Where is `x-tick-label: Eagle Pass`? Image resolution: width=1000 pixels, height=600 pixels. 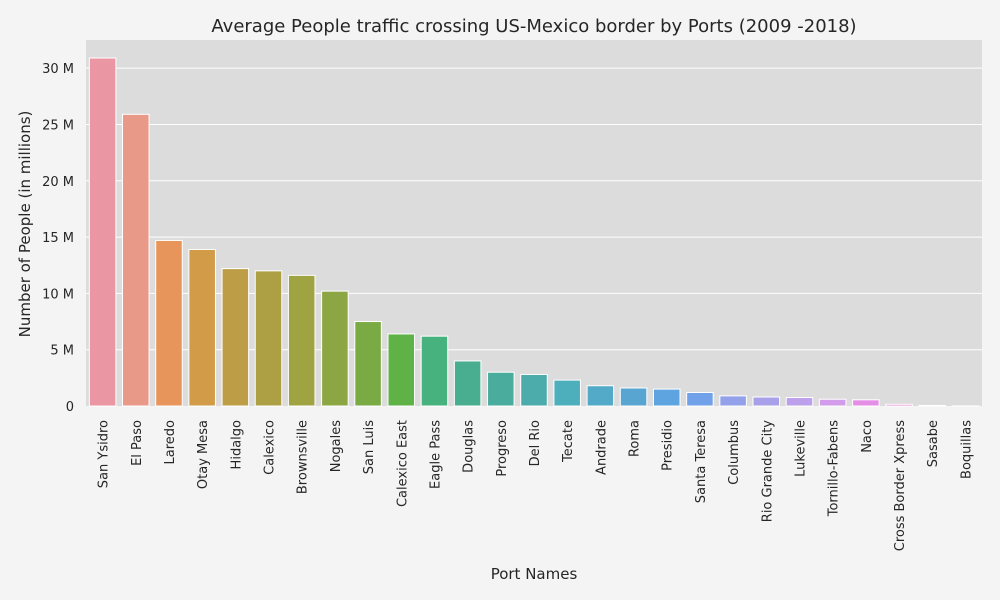
x-tick-label: Eagle Pass is located at coordinates (435, 454).